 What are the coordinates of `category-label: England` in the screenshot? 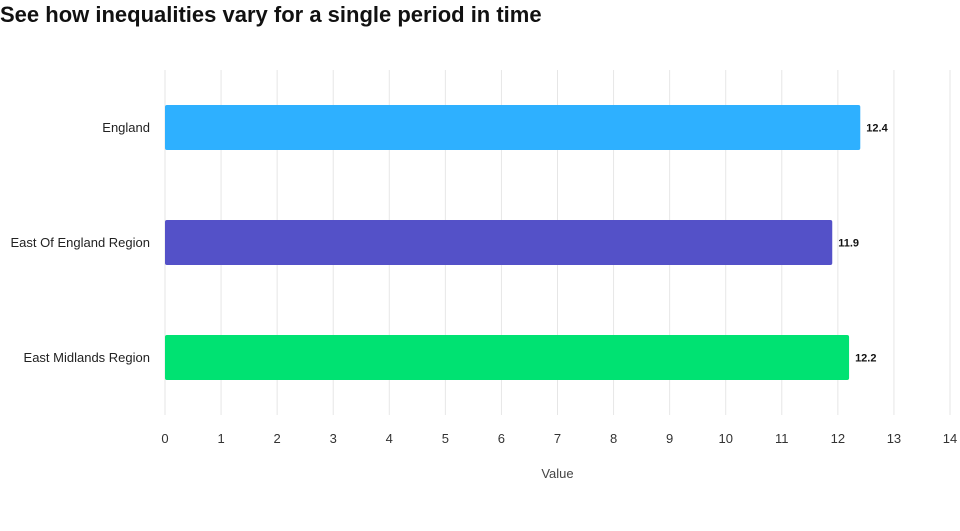 It's located at (126, 127).